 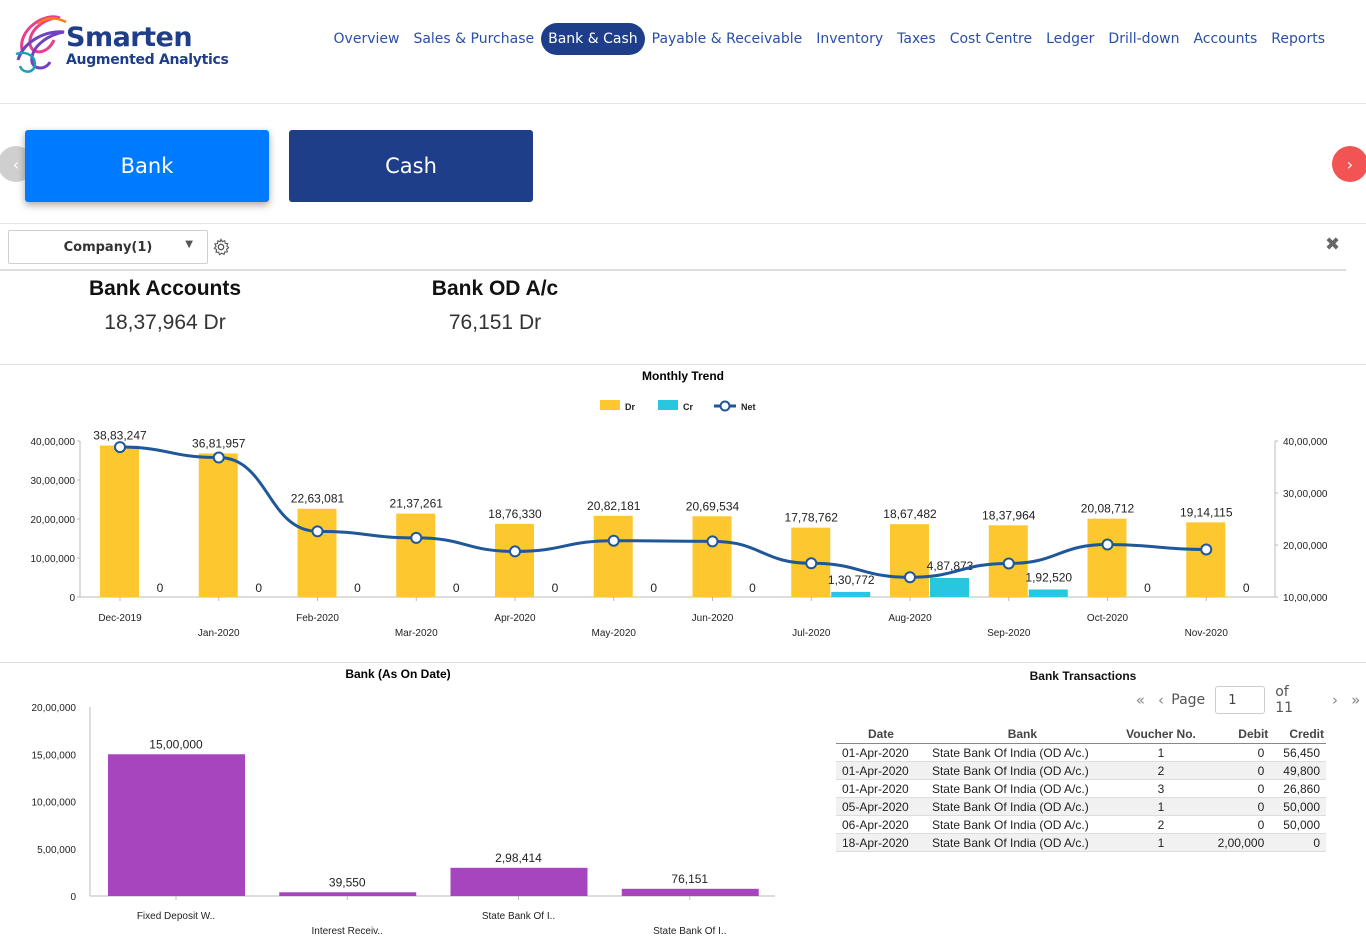 What do you see at coordinates (495, 306) in the screenshot?
I see `kpi-bank-od: Bank OD A/c 76,151 Dr` at bounding box center [495, 306].